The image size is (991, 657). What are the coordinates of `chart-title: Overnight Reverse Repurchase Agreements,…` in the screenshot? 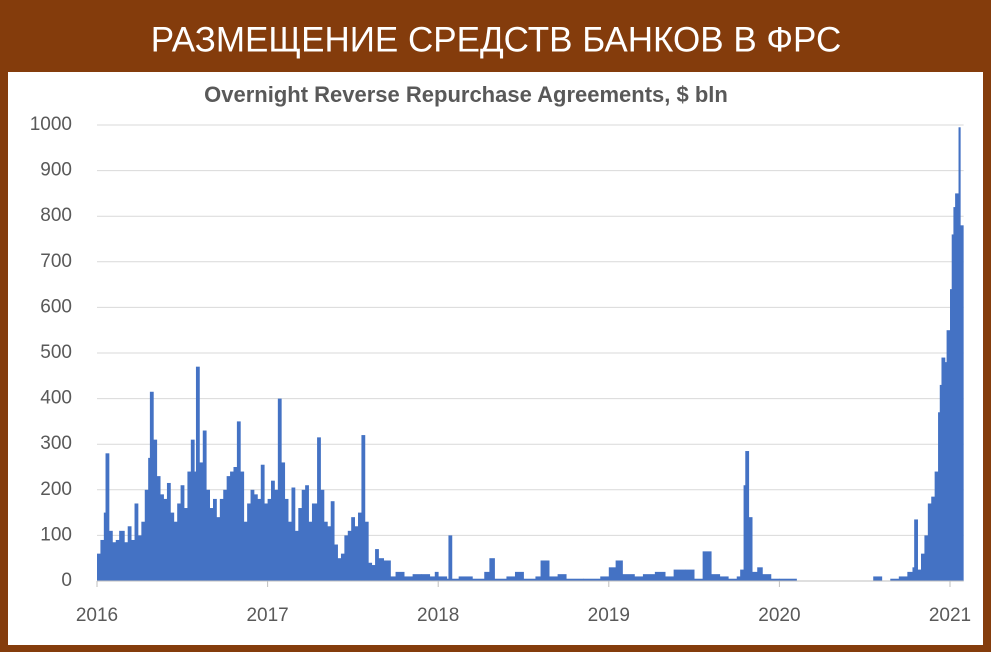 It's located at (466, 94).